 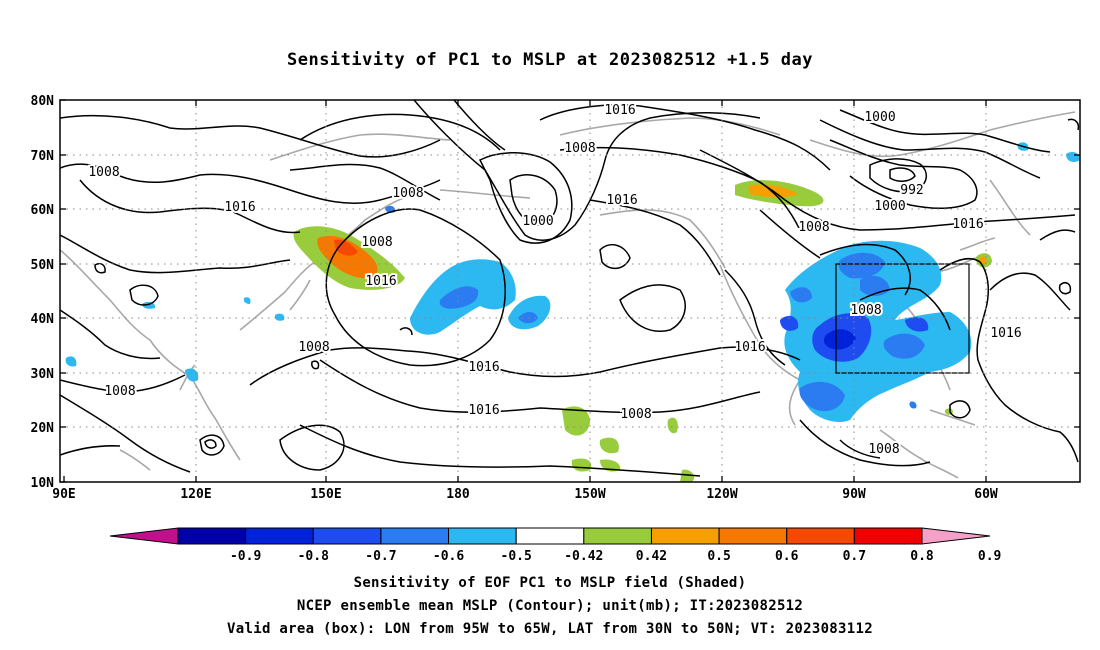 What do you see at coordinates (380, 556) in the screenshot?
I see `colorbar-label: -0.7` at bounding box center [380, 556].